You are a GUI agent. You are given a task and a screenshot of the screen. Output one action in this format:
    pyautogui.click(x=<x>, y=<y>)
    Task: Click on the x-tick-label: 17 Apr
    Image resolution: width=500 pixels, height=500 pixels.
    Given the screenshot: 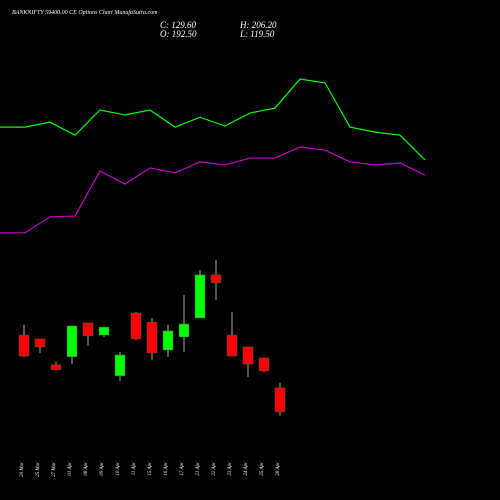 What is the action you would take?
    pyautogui.click(x=182, y=469)
    